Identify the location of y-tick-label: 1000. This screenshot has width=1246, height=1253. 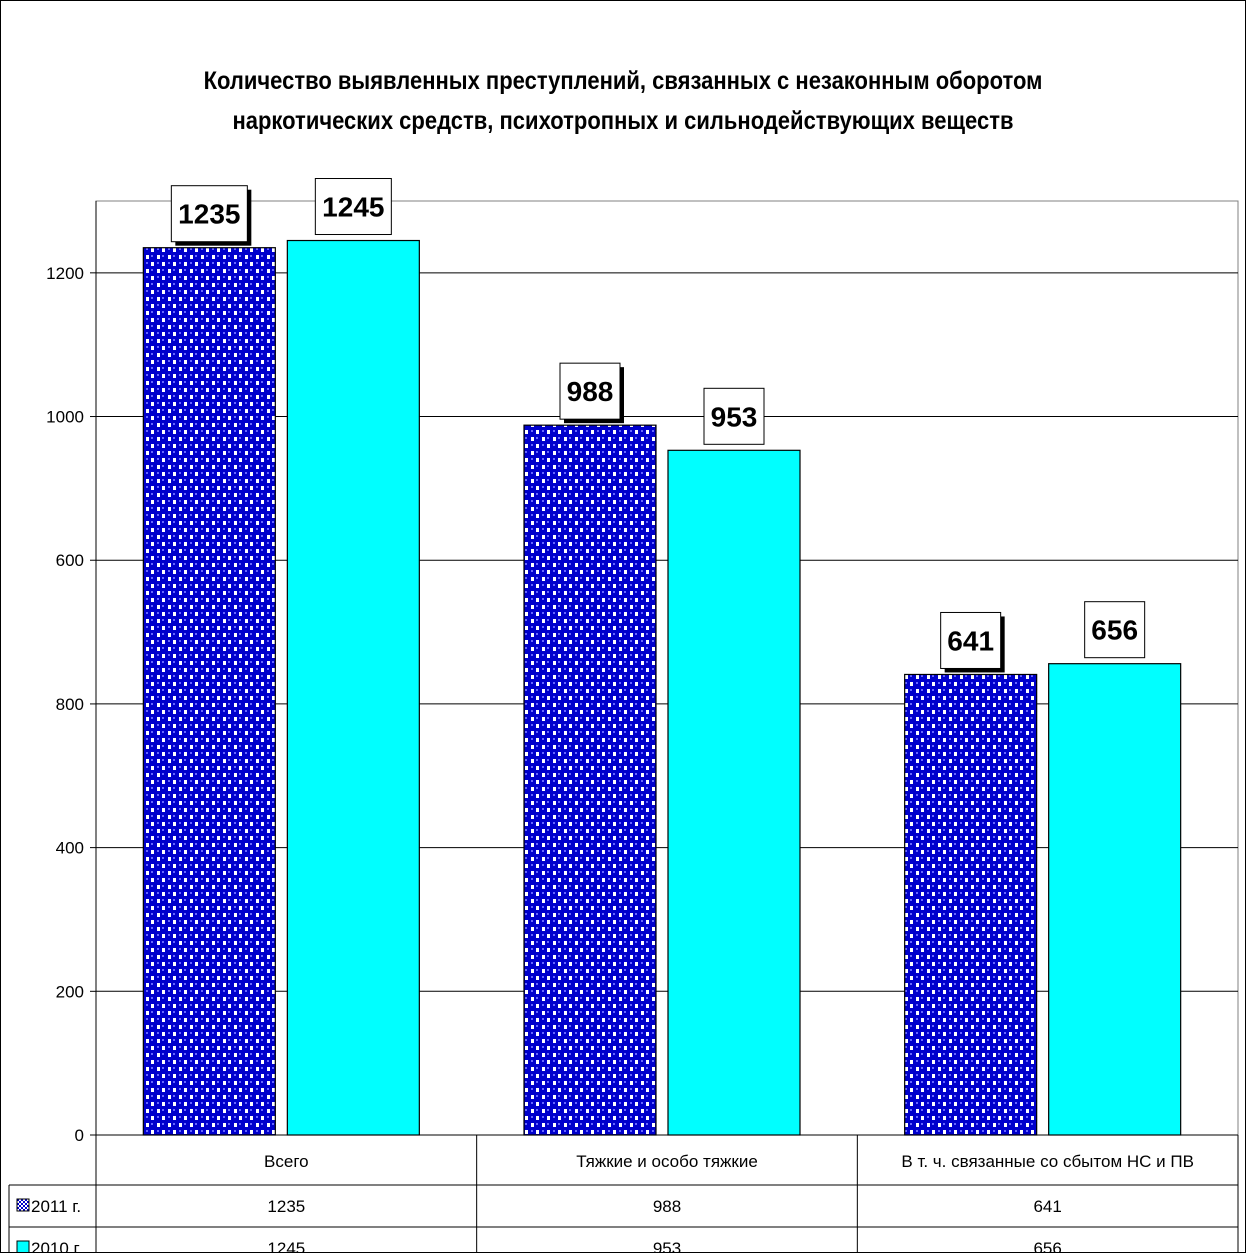
(65, 417).